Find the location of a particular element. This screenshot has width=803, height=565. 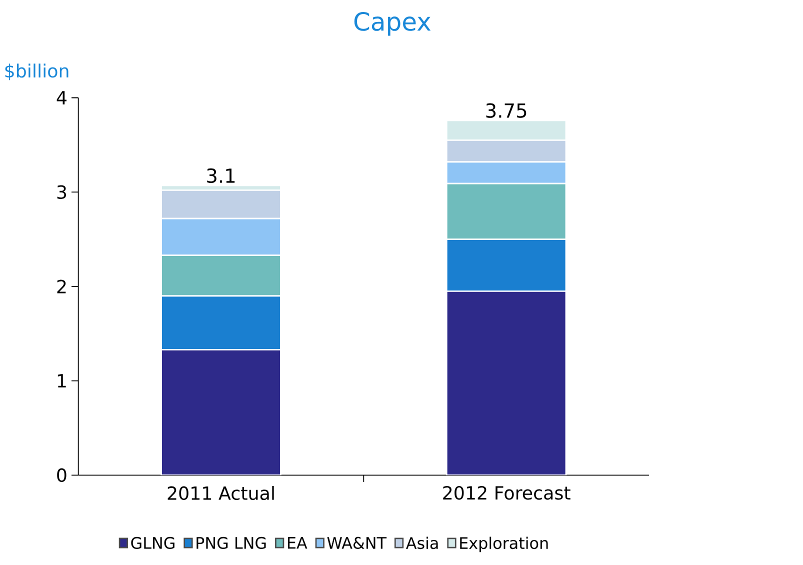

x-tick-label: 2011 Actual is located at coordinates (221, 493).